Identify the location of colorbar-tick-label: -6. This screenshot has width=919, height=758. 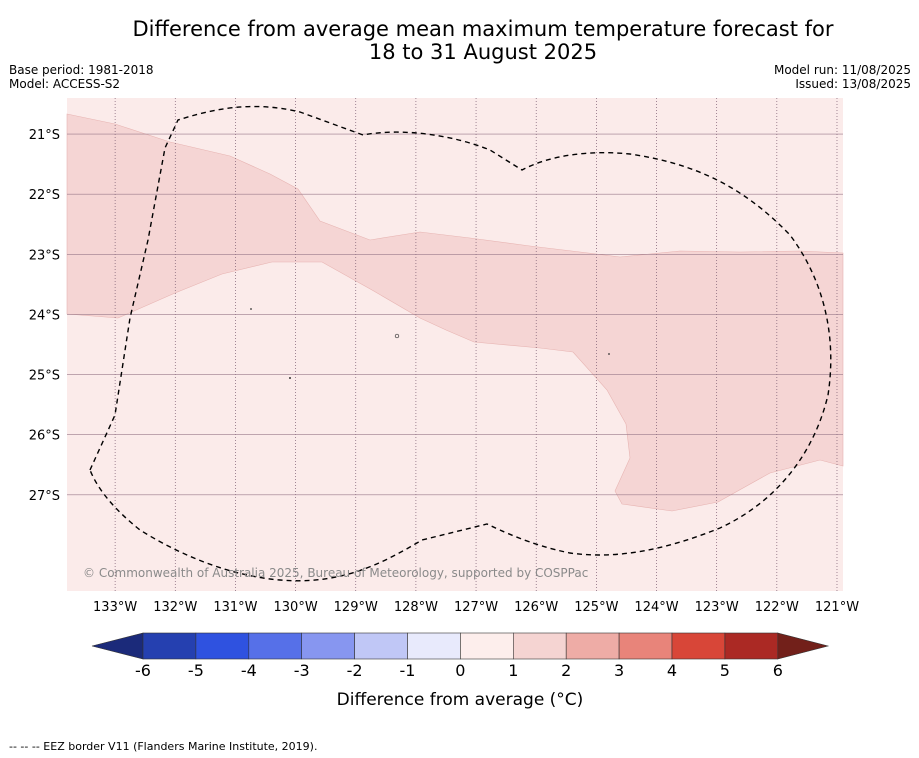
(143, 670).